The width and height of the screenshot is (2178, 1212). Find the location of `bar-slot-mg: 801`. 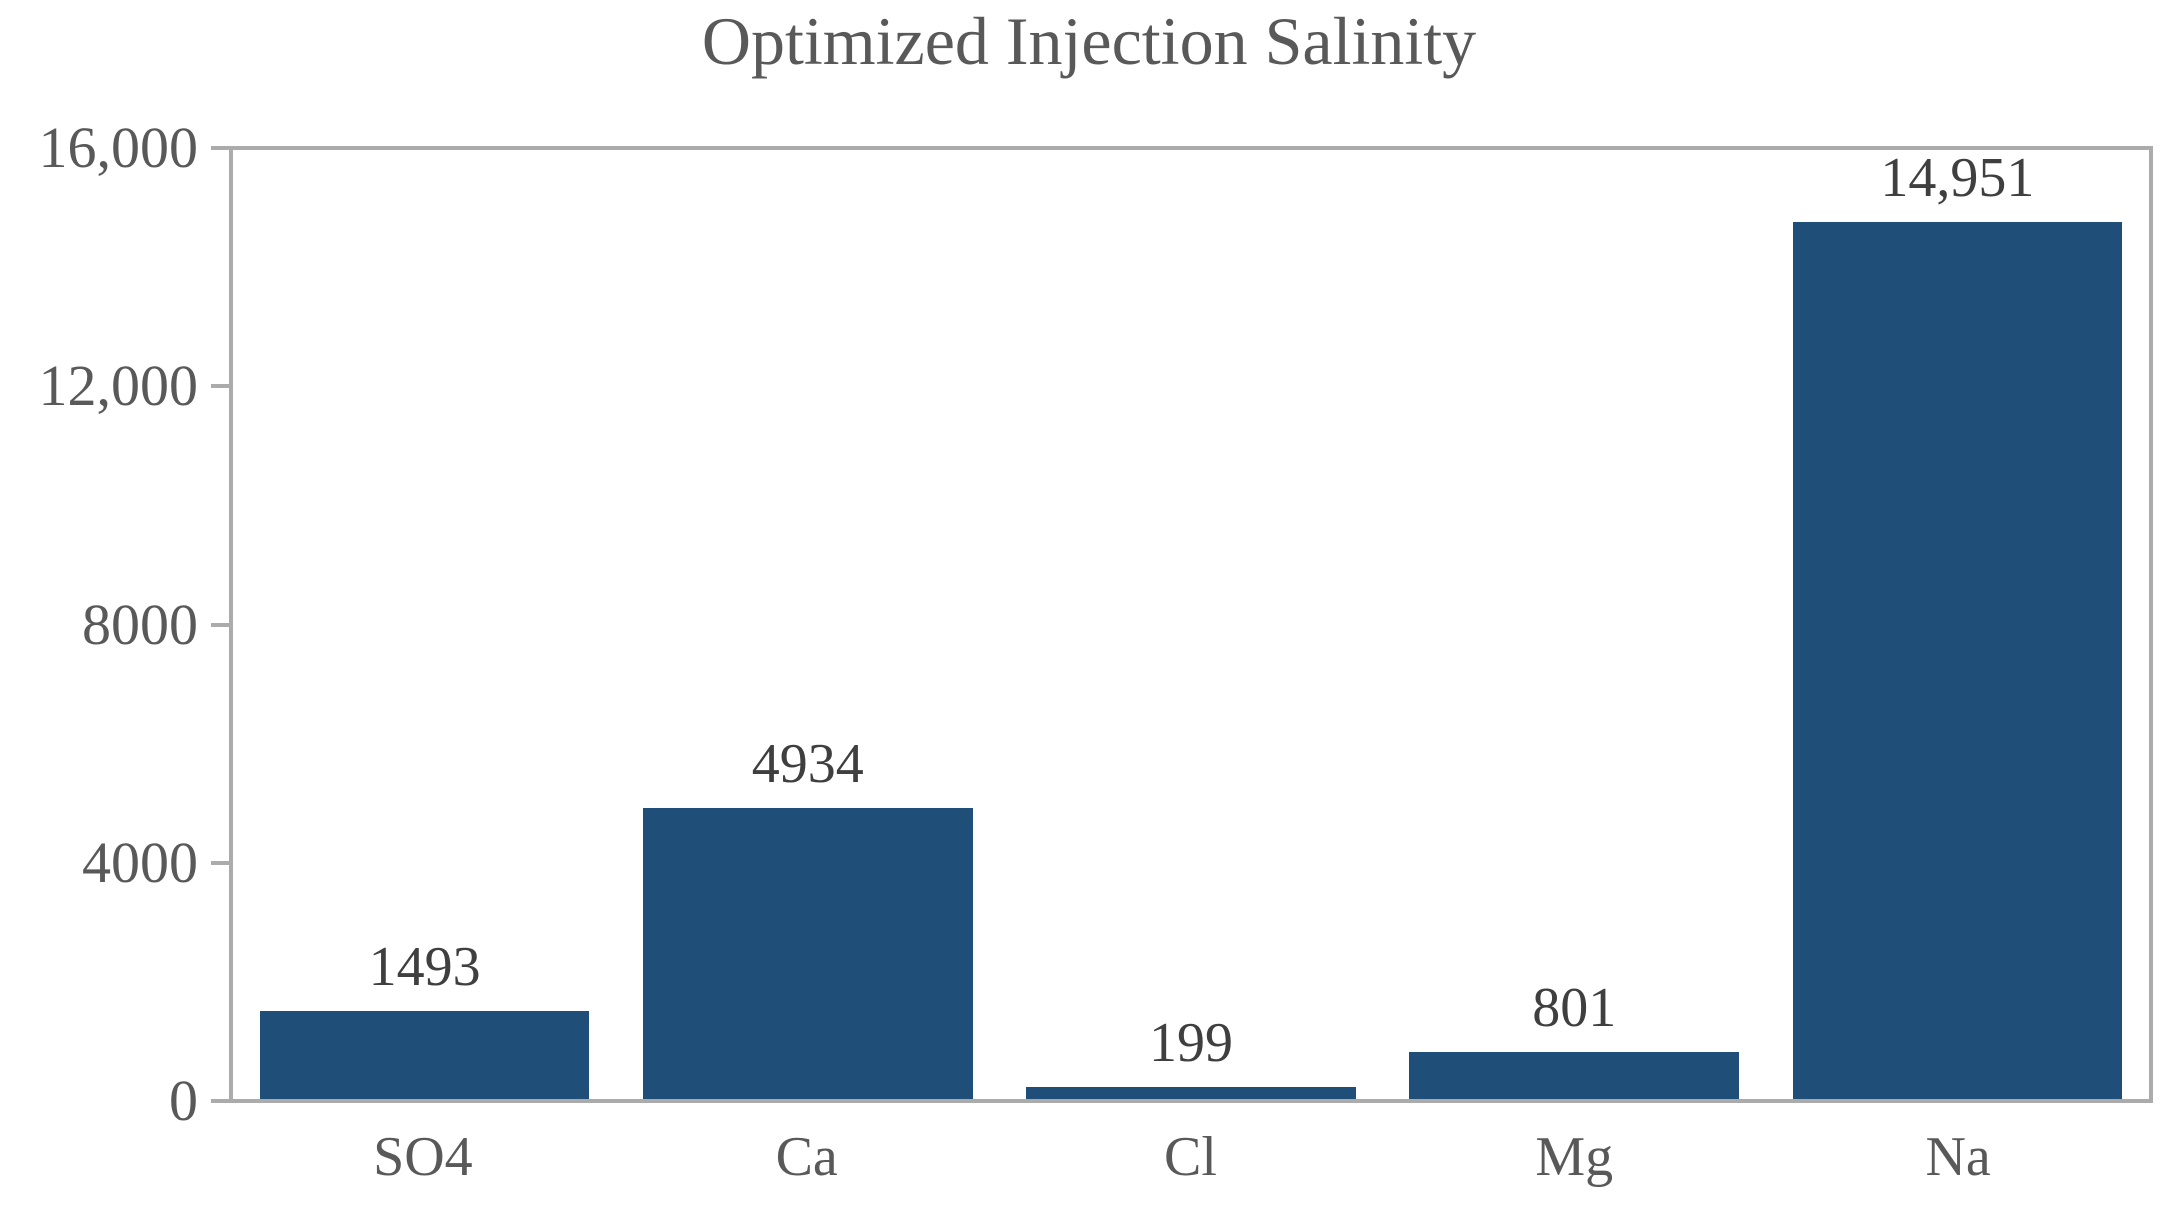

bar-slot-mg: 801 is located at coordinates (1574, 624).